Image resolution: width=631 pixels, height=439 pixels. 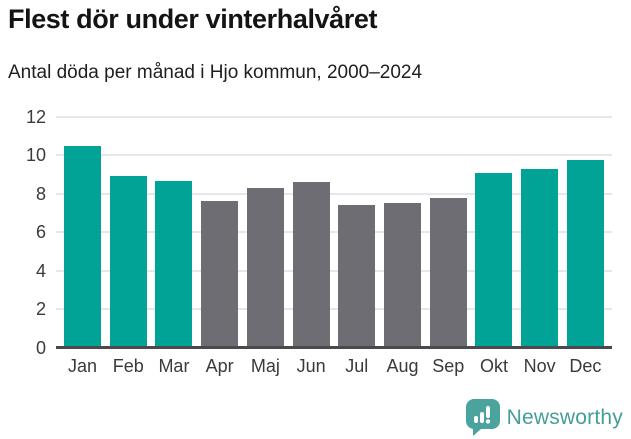 What do you see at coordinates (219, 366) in the screenshot?
I see `x-tick-label-apr: Apr` at bounding box center [219, 366].